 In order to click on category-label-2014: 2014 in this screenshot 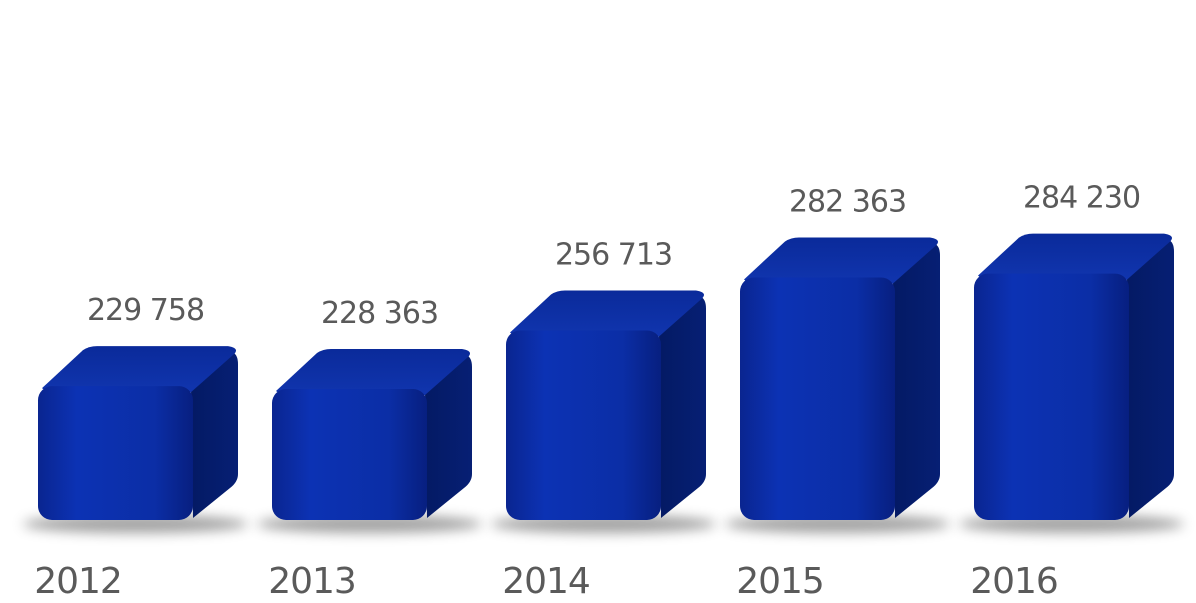, I will do `click(546, 581)`.